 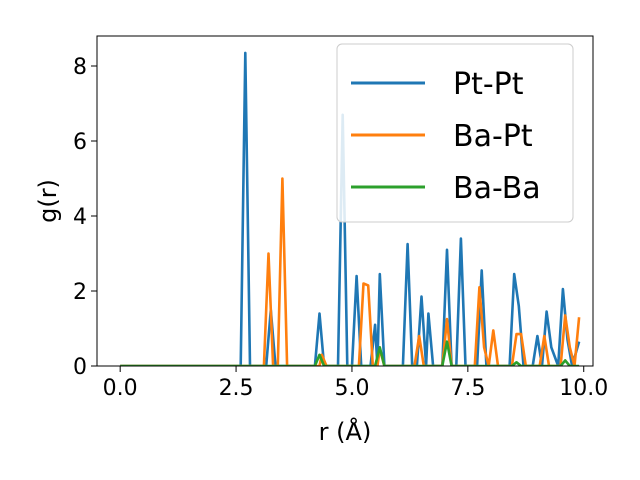 I want to click on x-tick-label: 5.0, so click(x=351, y=388).